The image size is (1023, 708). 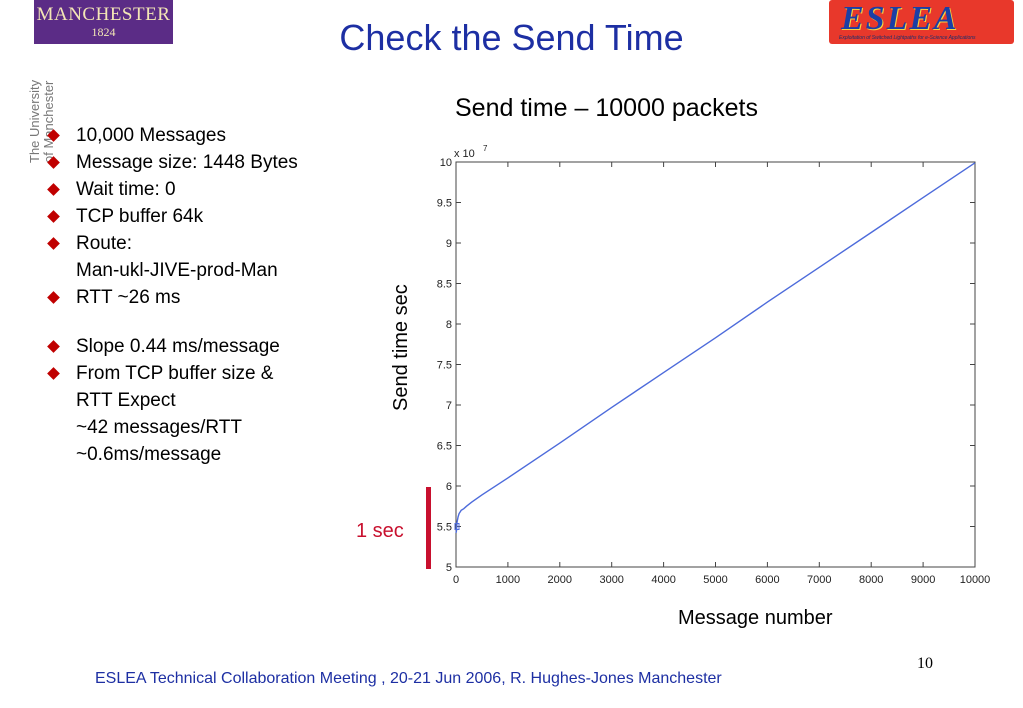 I want to click on x-tick-label: 8000, so click(x=871, y=580).